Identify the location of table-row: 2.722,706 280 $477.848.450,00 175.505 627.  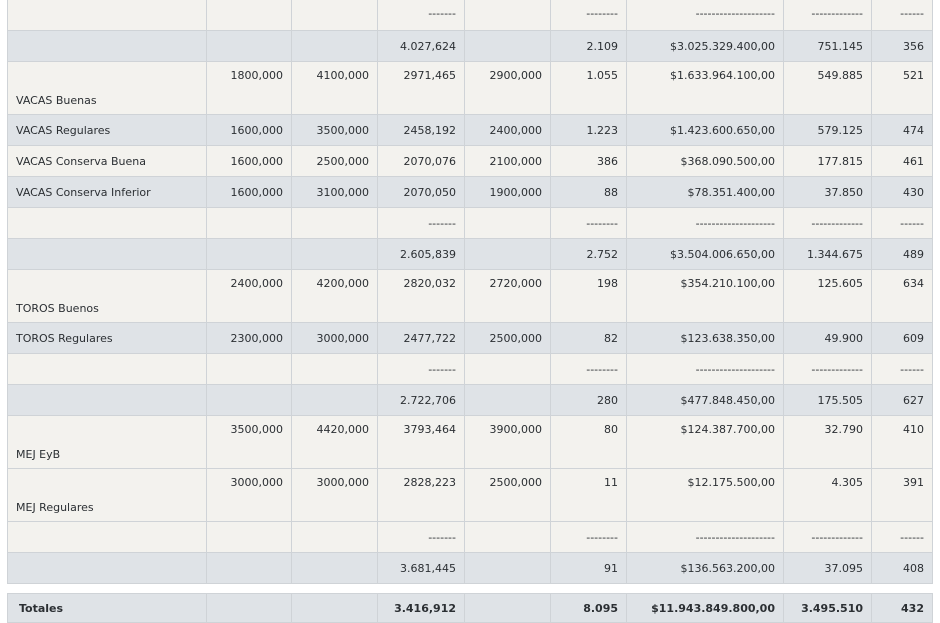
(470, 400).